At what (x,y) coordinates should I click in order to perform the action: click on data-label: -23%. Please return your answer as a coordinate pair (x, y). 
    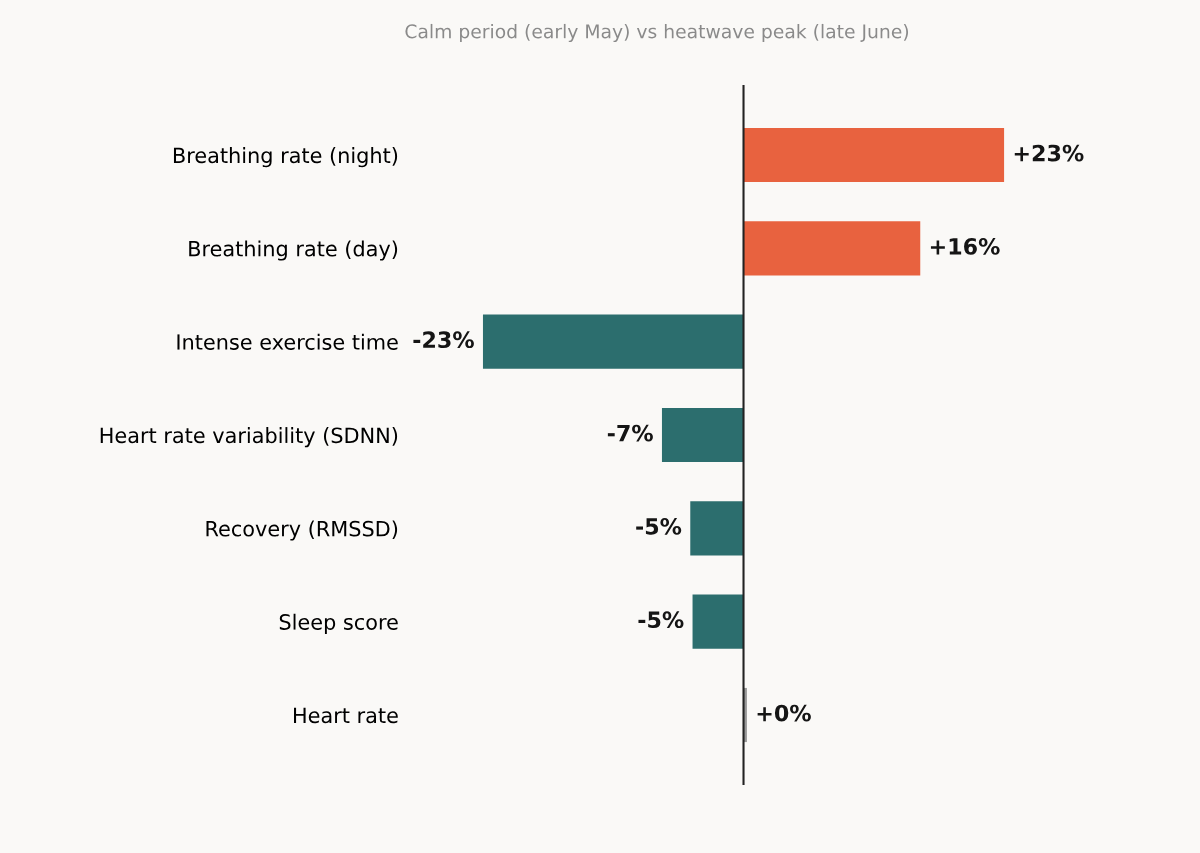
    Looking at the image, I should click on (443, 340).